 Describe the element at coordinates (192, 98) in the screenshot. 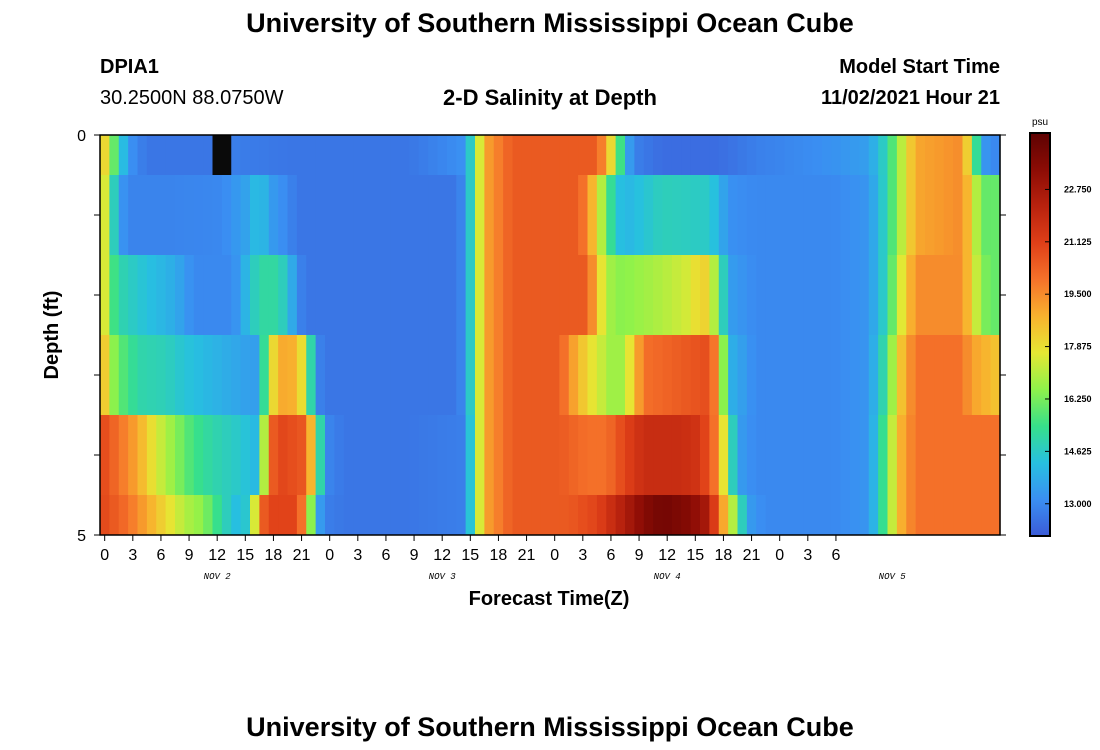

I see `station-coordinates: 30.2500N 88.0750W` at that location.